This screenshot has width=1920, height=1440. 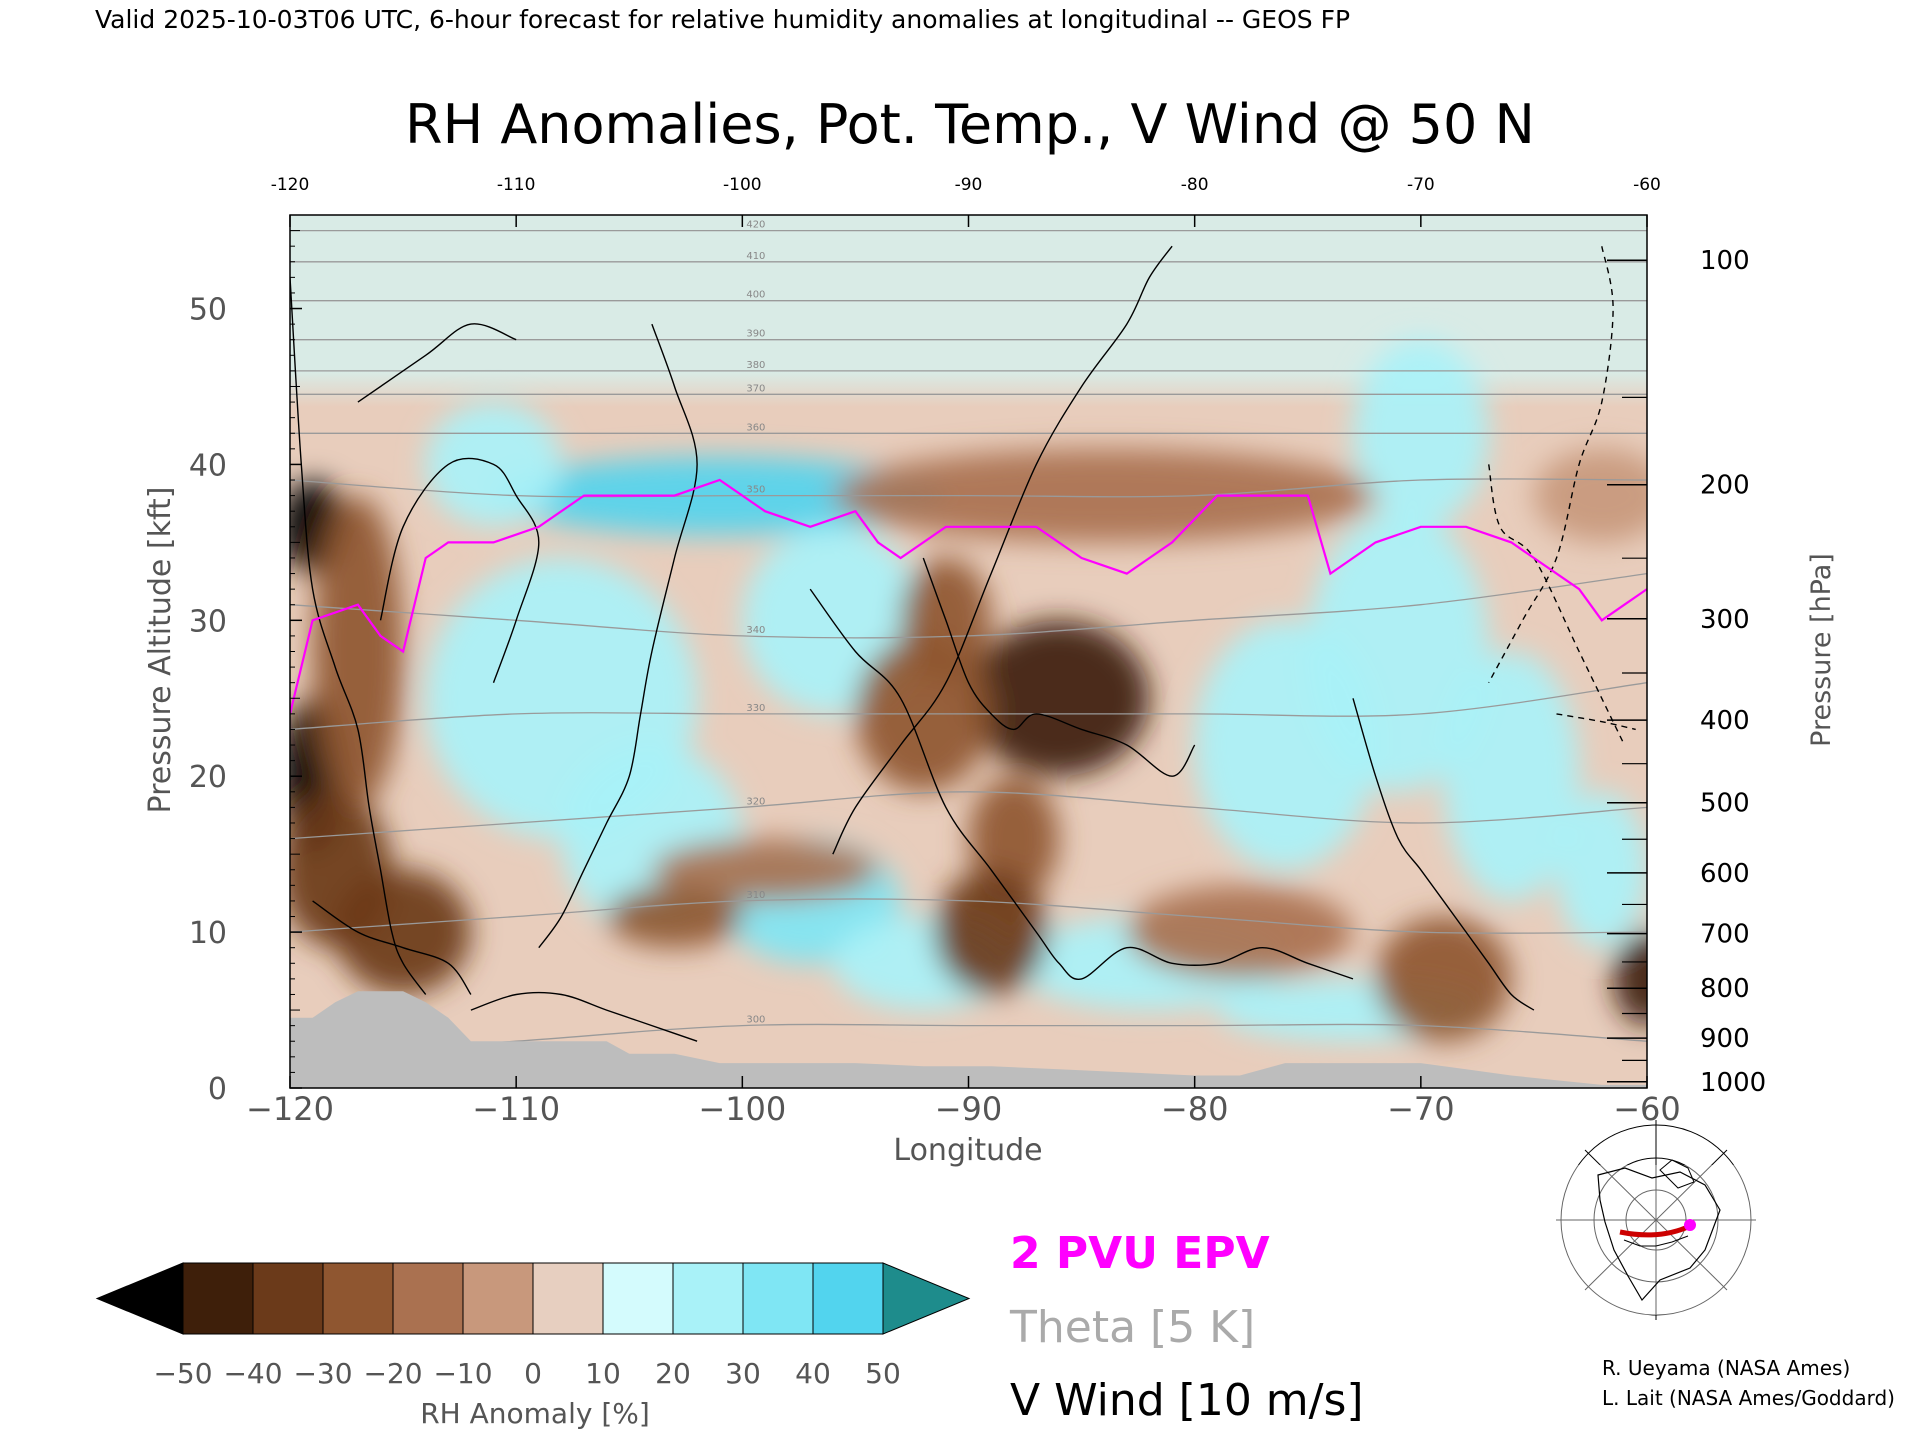 What do you see at coordinates (969, 185) in the screenshot?
I see `x-tick-label-top: -90` at bounding box center [969, 185].